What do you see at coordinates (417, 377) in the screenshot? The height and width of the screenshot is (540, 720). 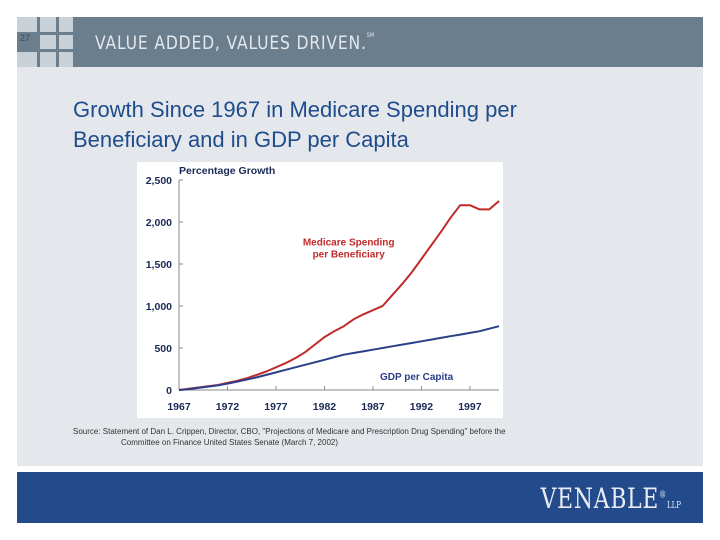 I see `gdp-label: GDP per Capita` at bounding box center [417, 377].